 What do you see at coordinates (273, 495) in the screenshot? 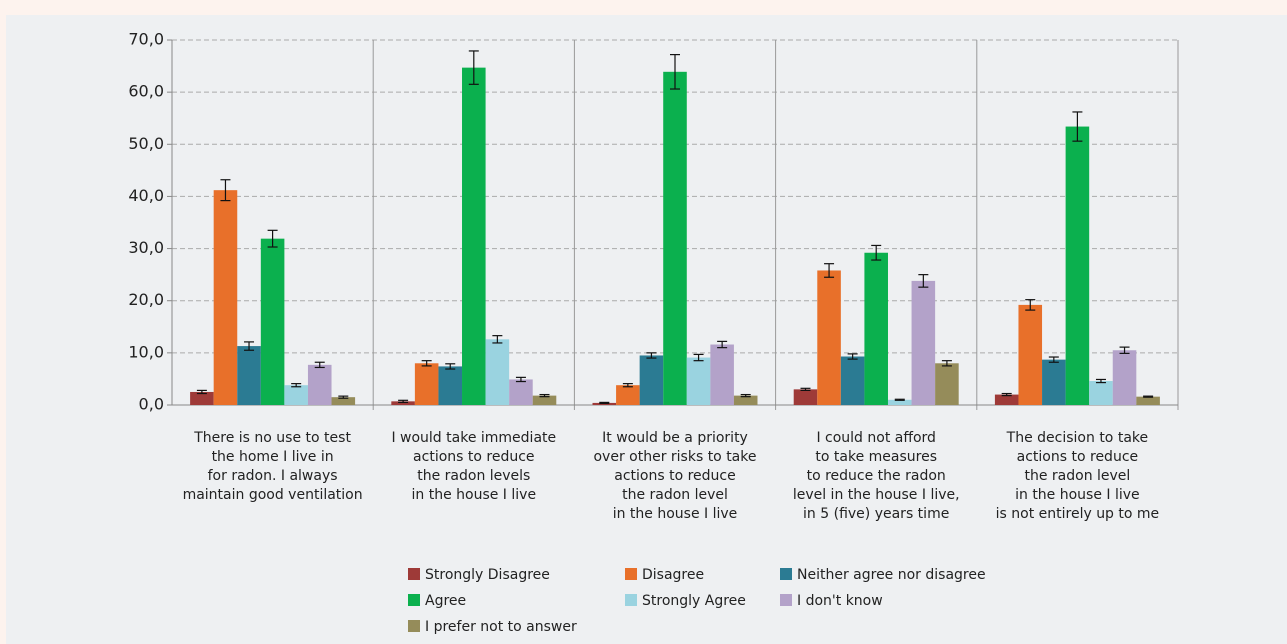
I see `x-tick-label: maintain good ventilation` at bounding box center [273, 495].